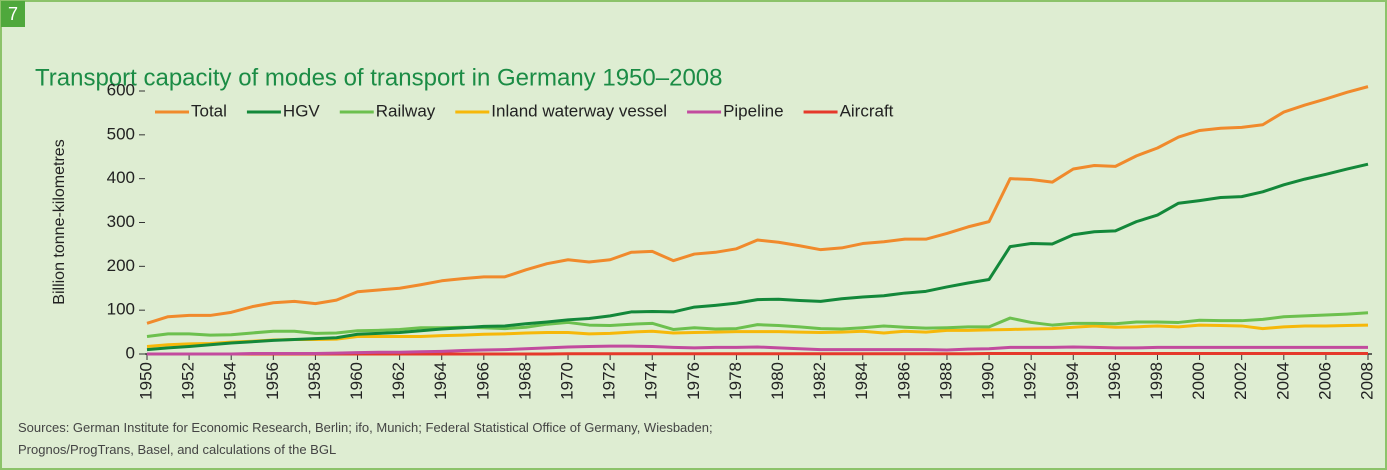 The image size is (1387, 470). I want to click on x-tick-label: 2000, so click(1198, 381).